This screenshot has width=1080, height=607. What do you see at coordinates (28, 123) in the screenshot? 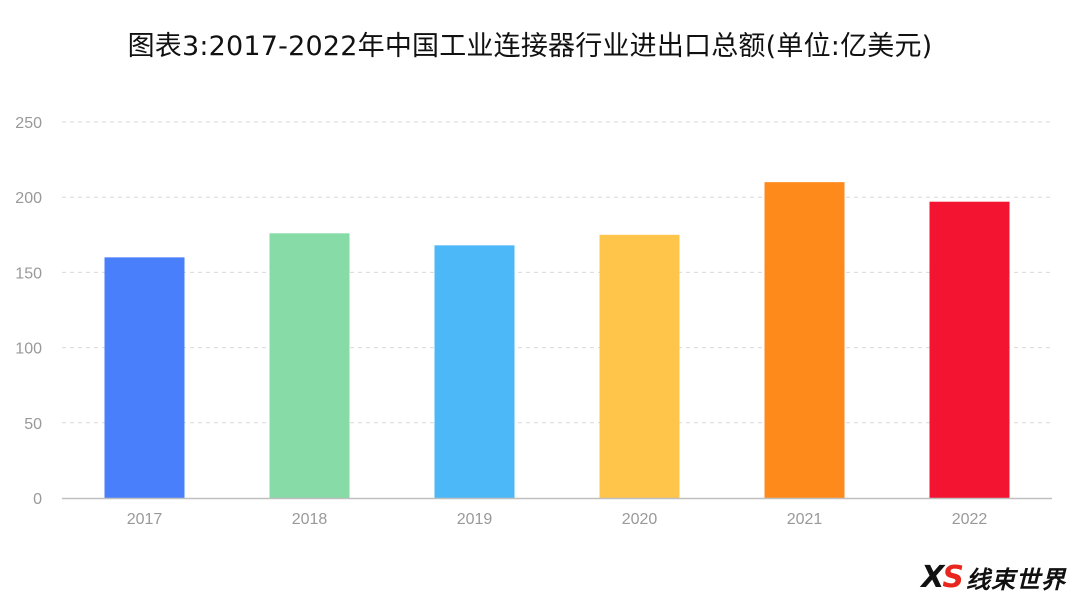
I see `y-tick-label: 250` at bounding box center [28, 123].